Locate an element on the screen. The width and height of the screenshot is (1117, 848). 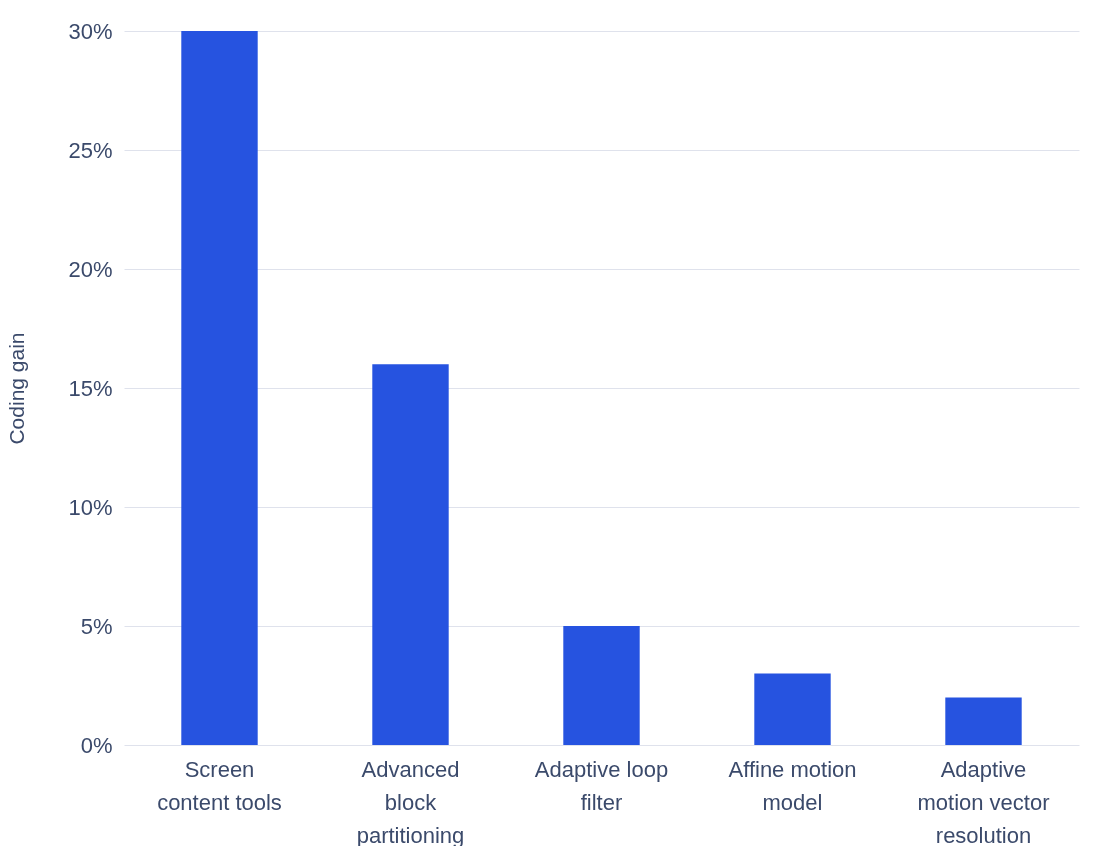
y-tick-label: 5% is located at coordinates (96, 626).